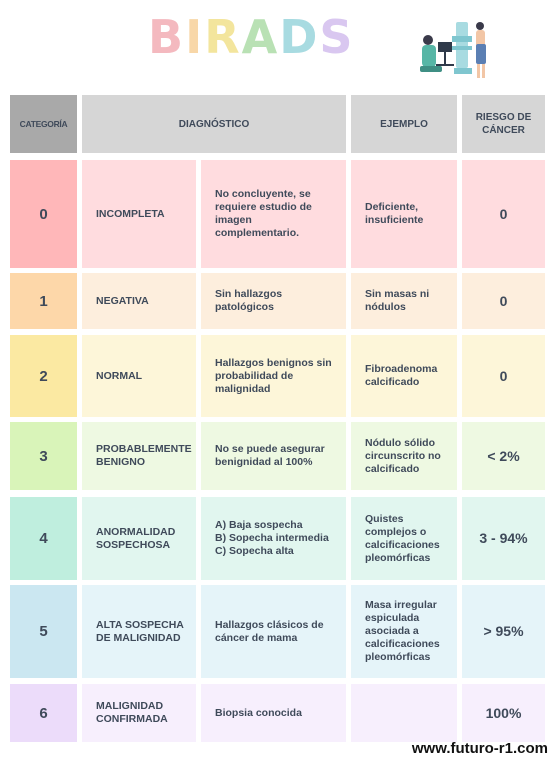 Image resolution: width=555 pixels, height=768 pixels. I want to click on example-cell: Deficiente, insuficiente, so click(404, 214).